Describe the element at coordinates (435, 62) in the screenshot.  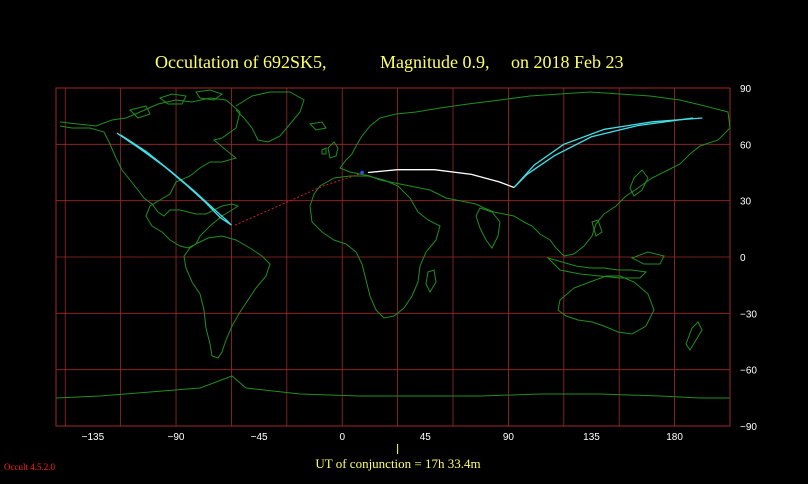
I see `title-magnitude: Magnitude 0.9,` at that location.